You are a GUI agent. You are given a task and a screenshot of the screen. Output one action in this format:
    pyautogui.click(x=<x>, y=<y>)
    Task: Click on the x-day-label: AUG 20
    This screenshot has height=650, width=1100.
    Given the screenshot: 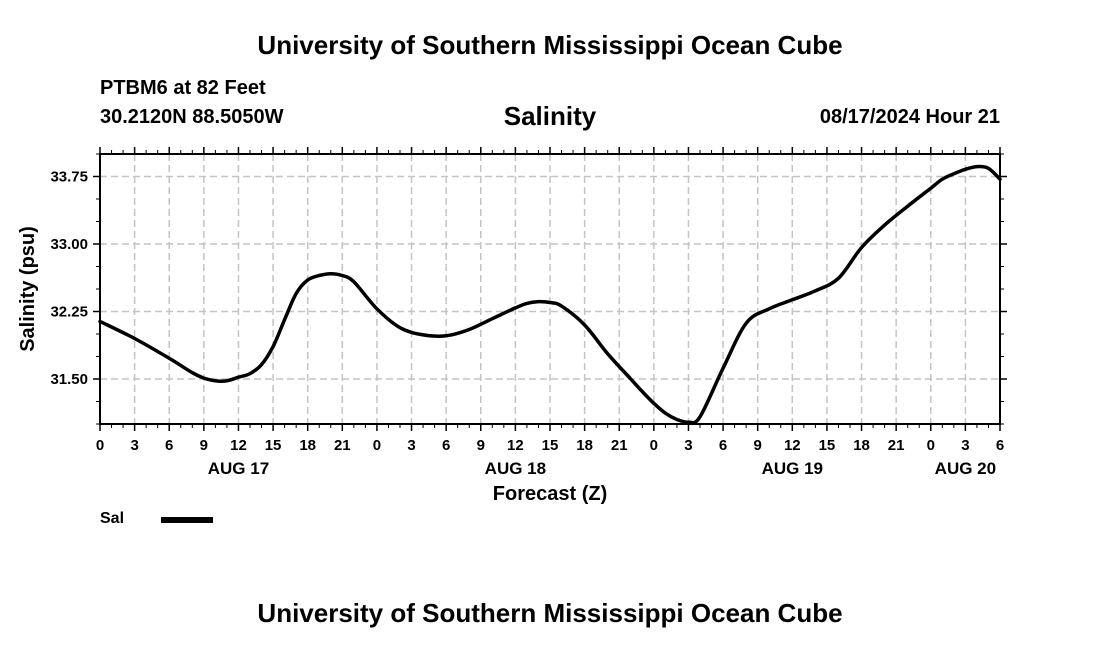 What is the action you would take?
    pyautogui.click(x=965, y=468)
    